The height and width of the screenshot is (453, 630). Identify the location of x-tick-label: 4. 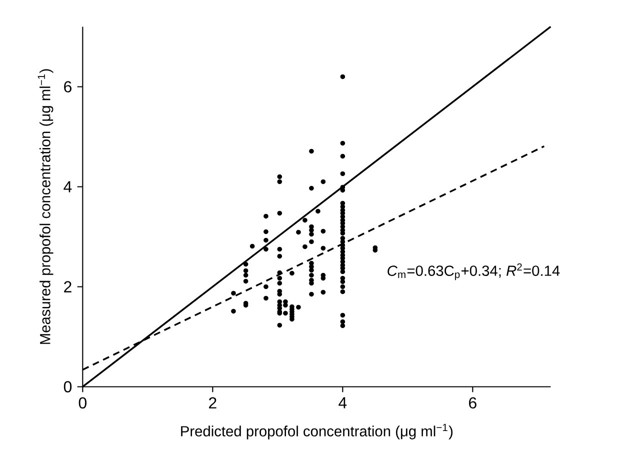
(342, 402).